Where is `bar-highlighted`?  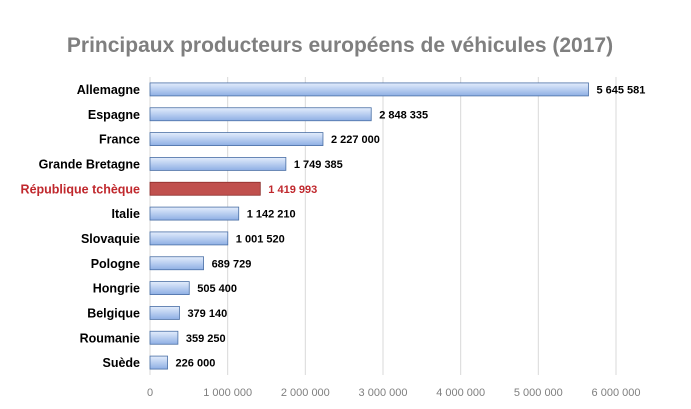
bar-highlighted is located at coordinates (205, 188).